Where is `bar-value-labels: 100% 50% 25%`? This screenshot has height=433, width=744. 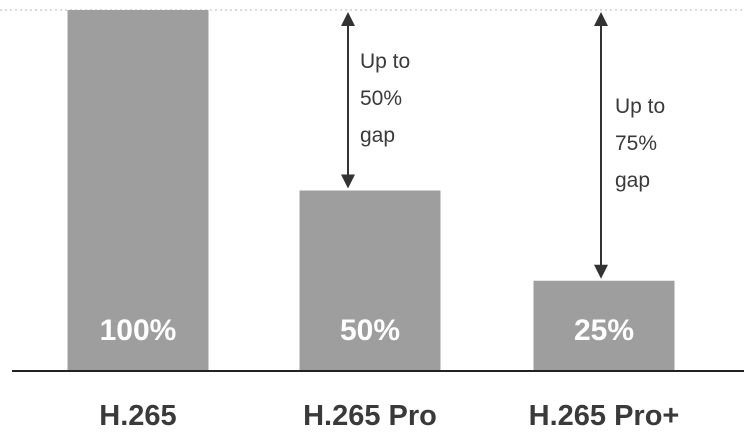 bar-value-labels: 100% 50% 25% is located at coordinates (367, 330).